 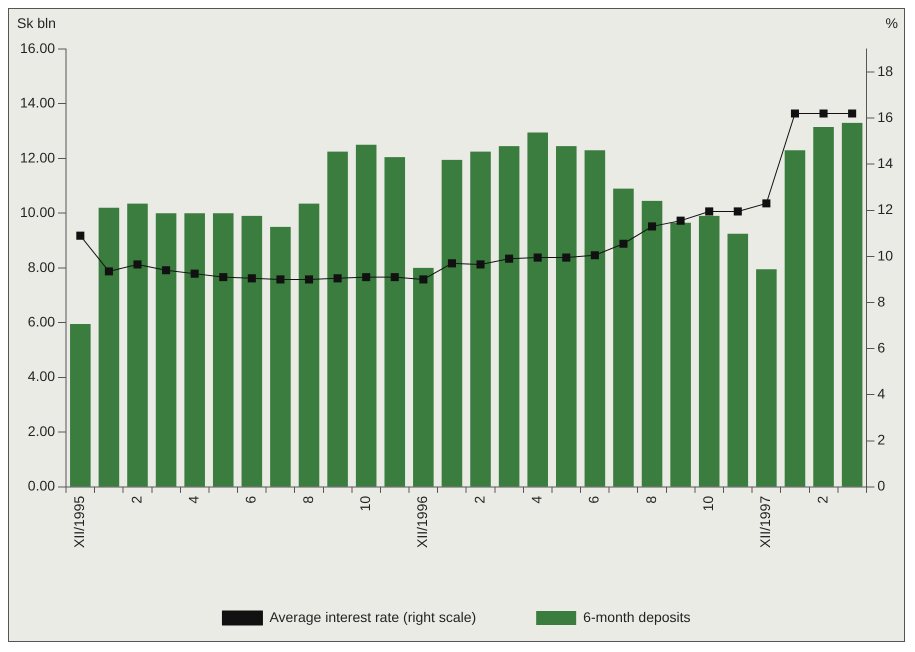 I want to click on y2-axis-title: %, so click(x=892, y=22).